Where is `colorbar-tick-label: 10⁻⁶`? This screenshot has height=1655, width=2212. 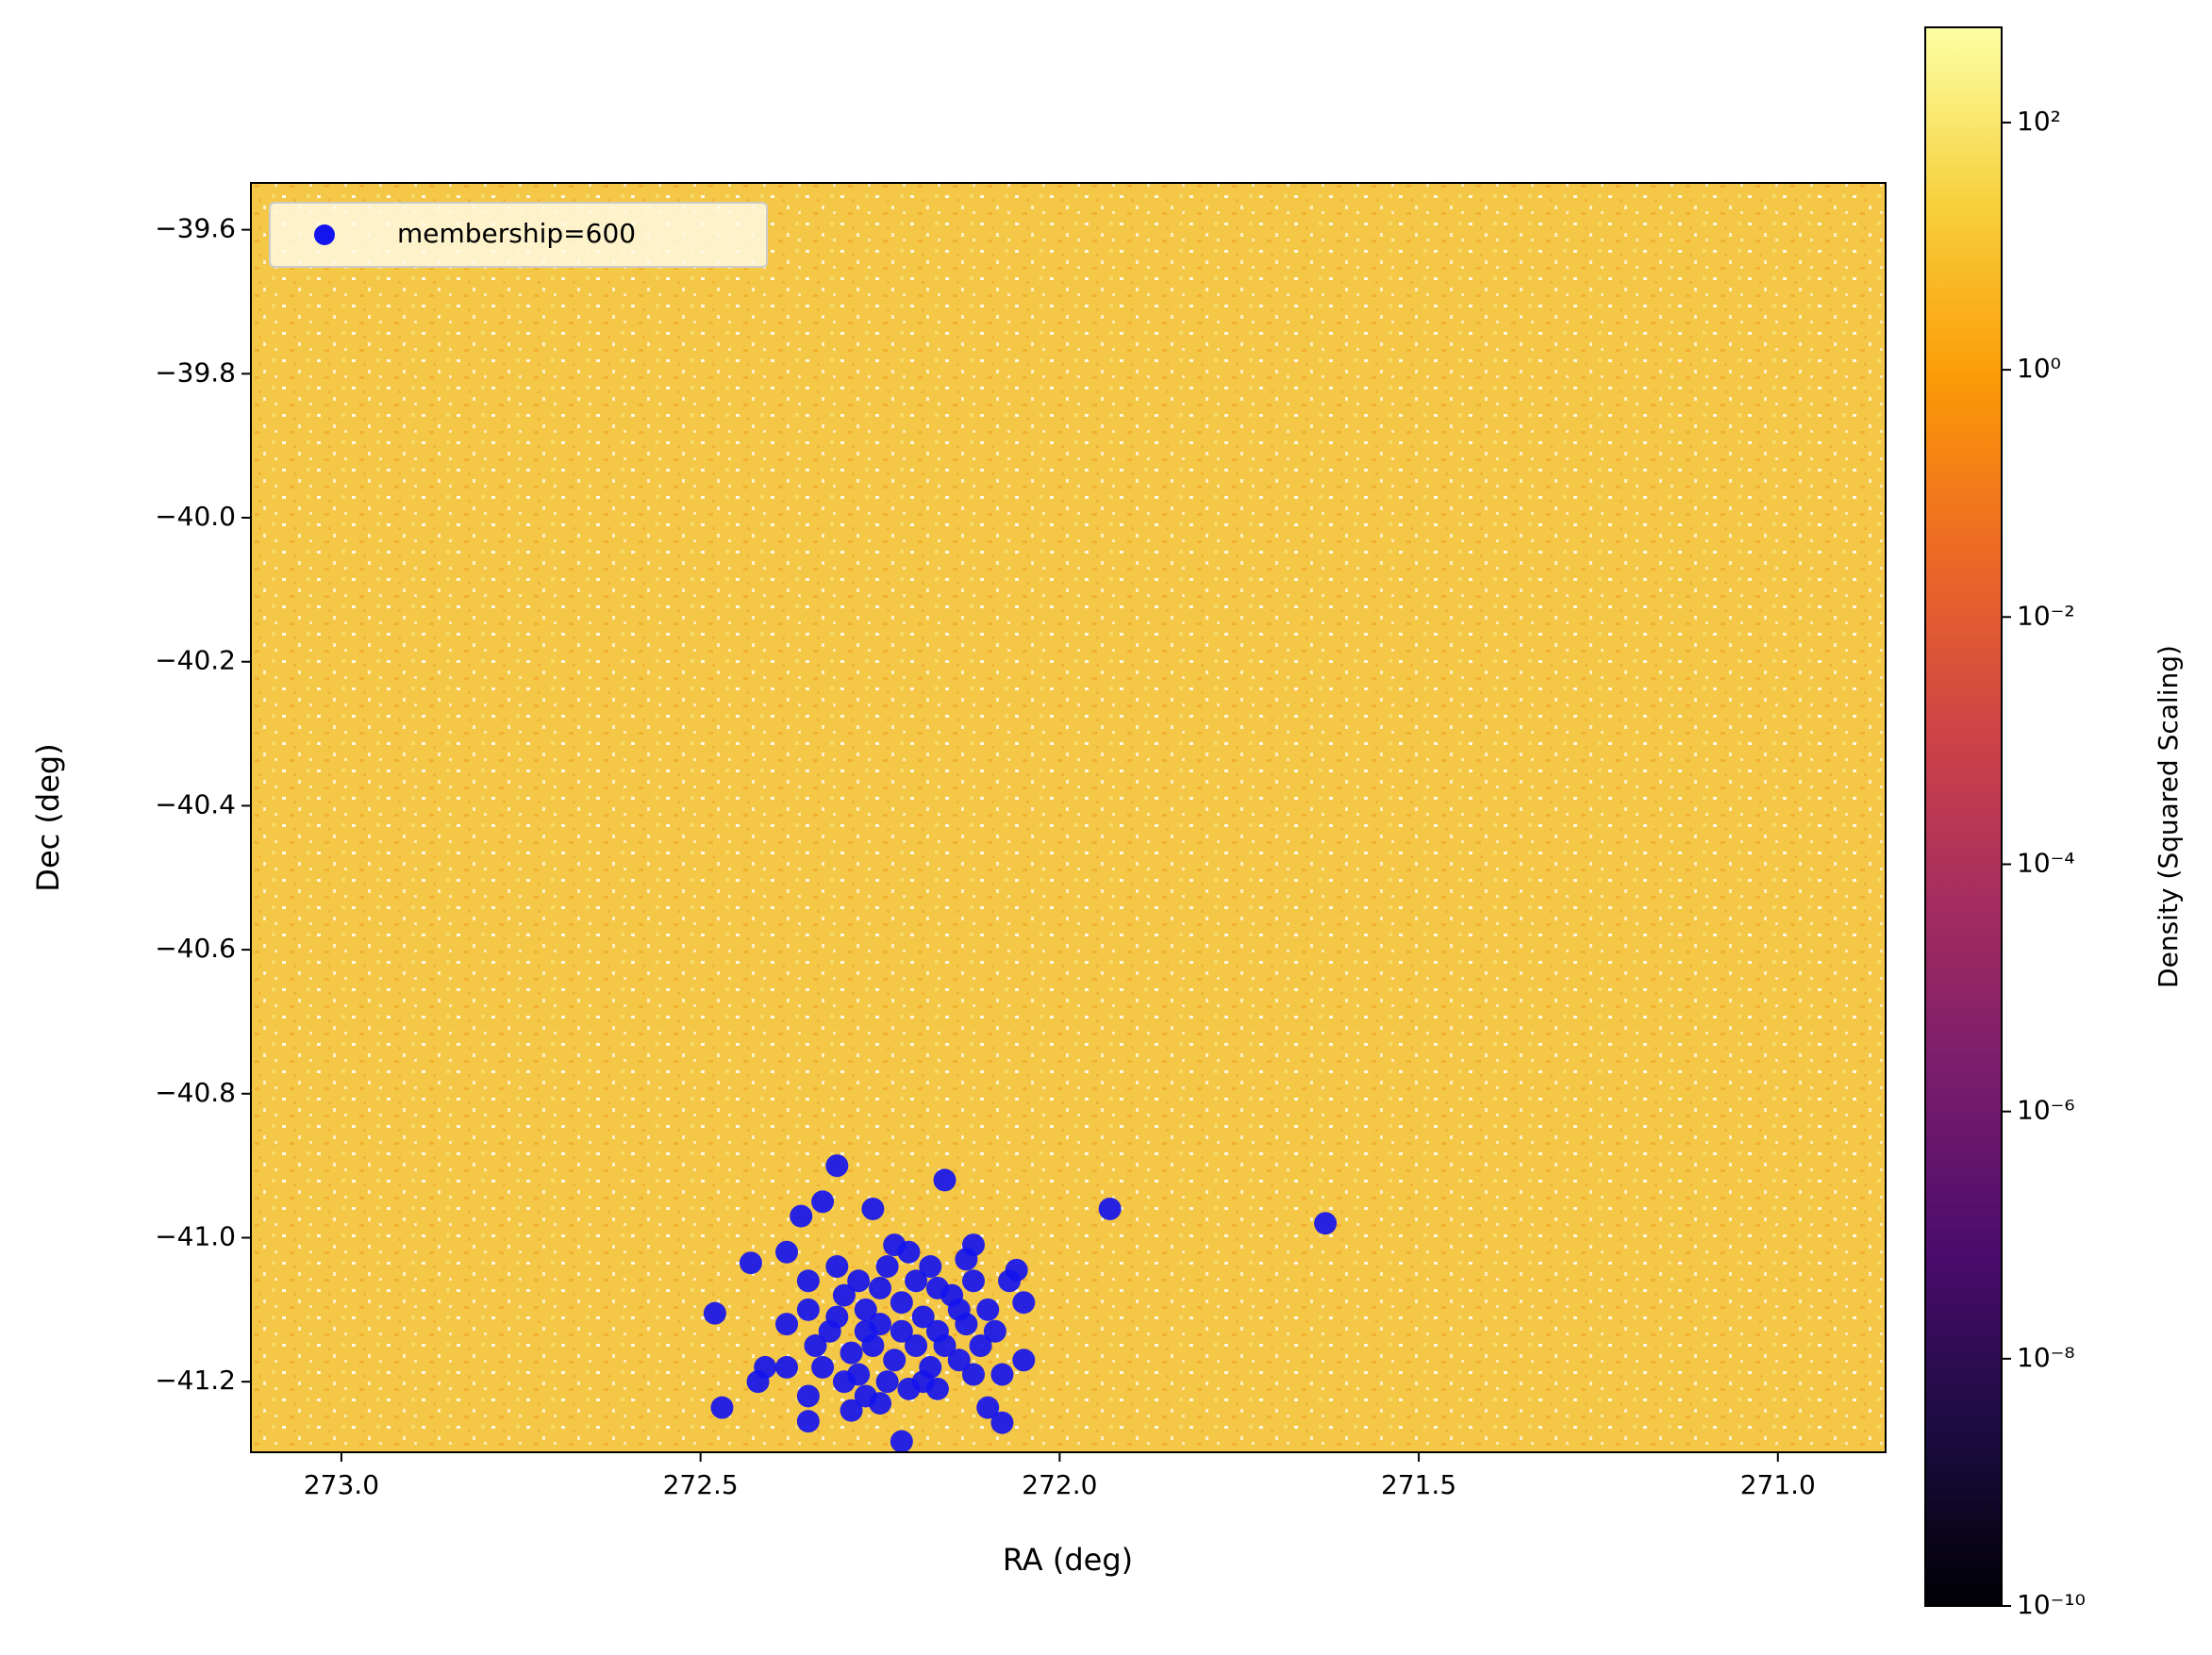
colorbar-tick-label: 10⁻⁶ is located at coordinates (2046, 1110).